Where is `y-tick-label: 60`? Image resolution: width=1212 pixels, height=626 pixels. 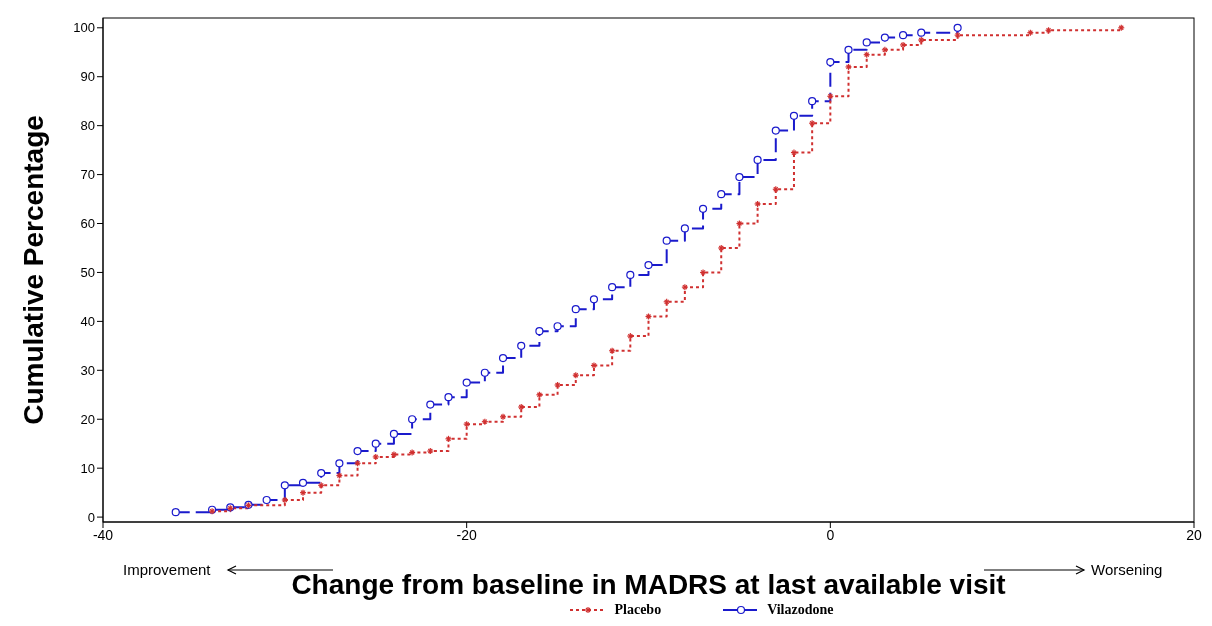 y-tick-label: 60 is located at coordinates (87, 224).